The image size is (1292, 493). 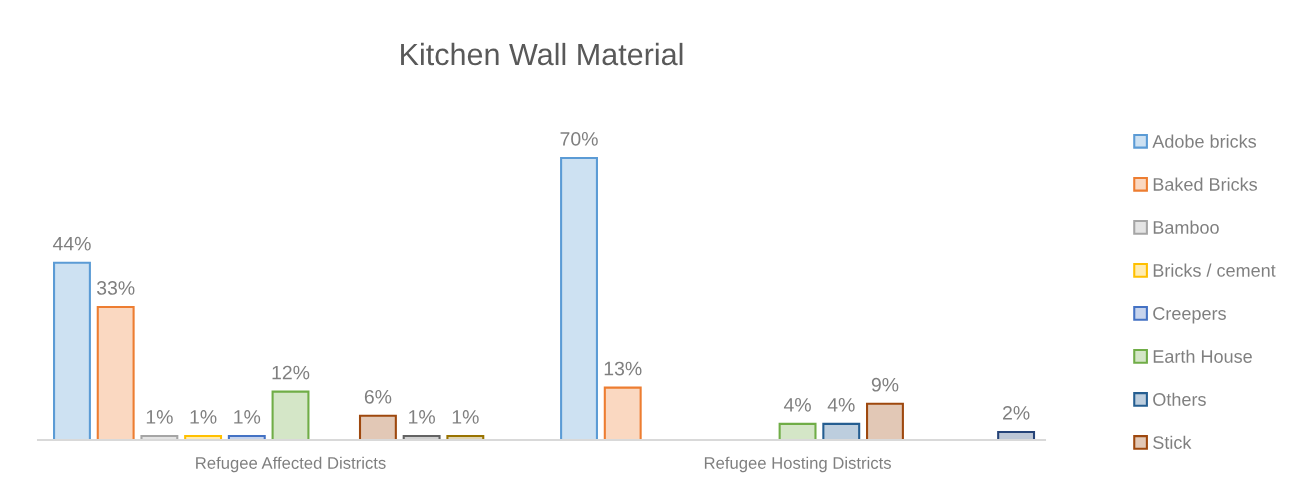 What do you see at coordinates (885, 384) in the screenshot?
I see `data-label: 9%` at bounding box center [885, 384].